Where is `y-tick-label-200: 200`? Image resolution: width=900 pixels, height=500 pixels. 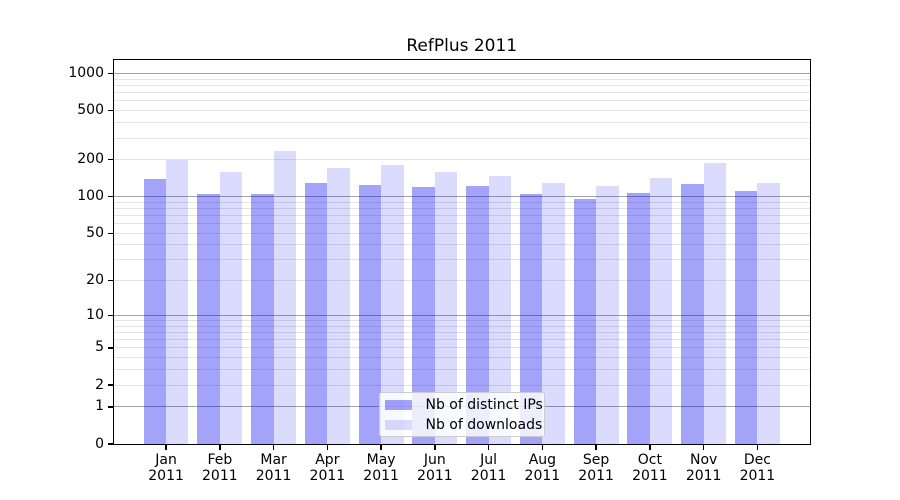 y-tick-label-200: 200 is located at coordinates (90, 159).